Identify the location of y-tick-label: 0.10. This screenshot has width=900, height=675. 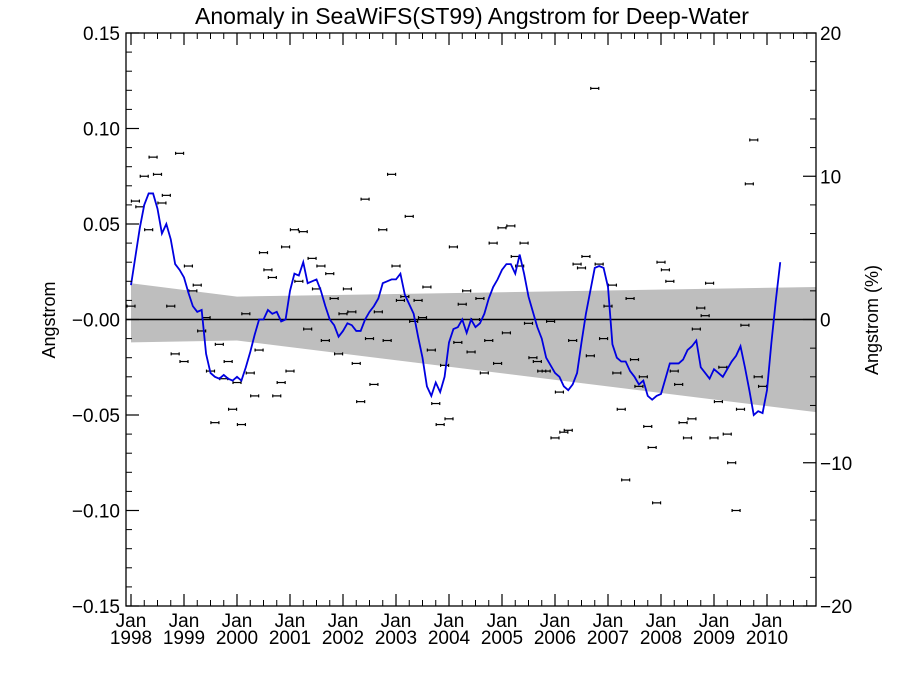
(101, 130).